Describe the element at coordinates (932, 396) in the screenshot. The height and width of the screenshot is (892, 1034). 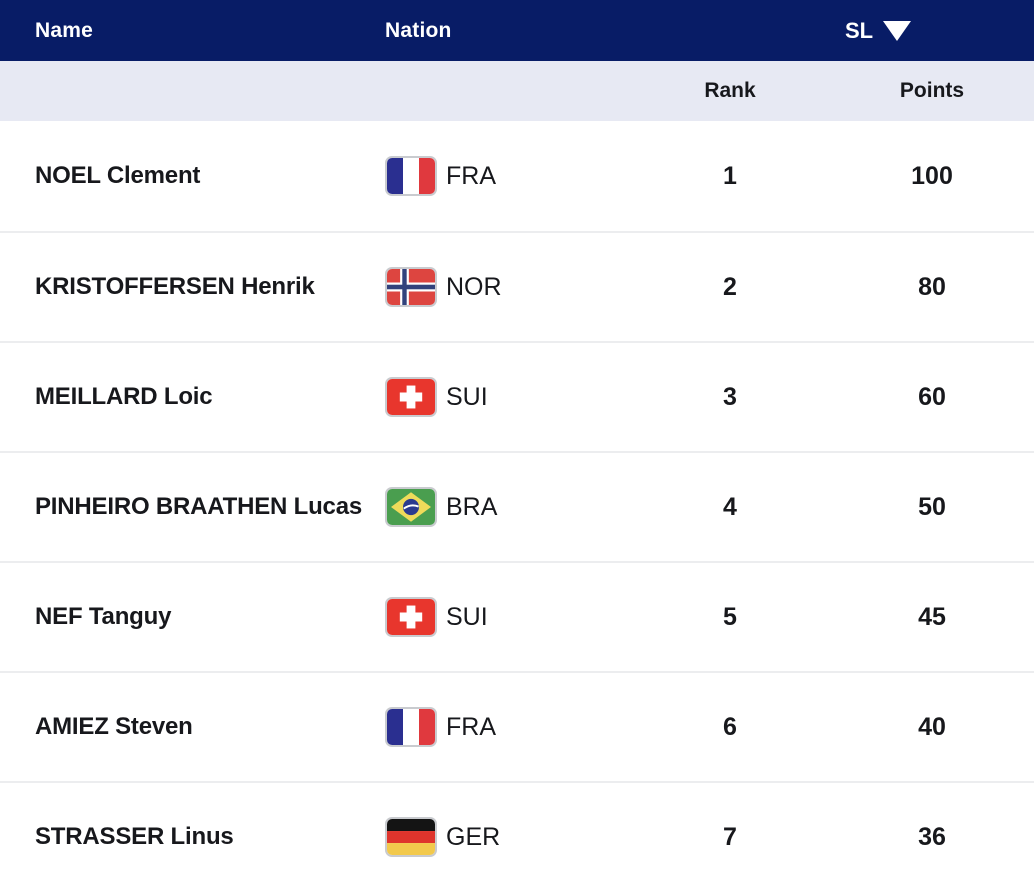
I see `points-value: 60` at that location.